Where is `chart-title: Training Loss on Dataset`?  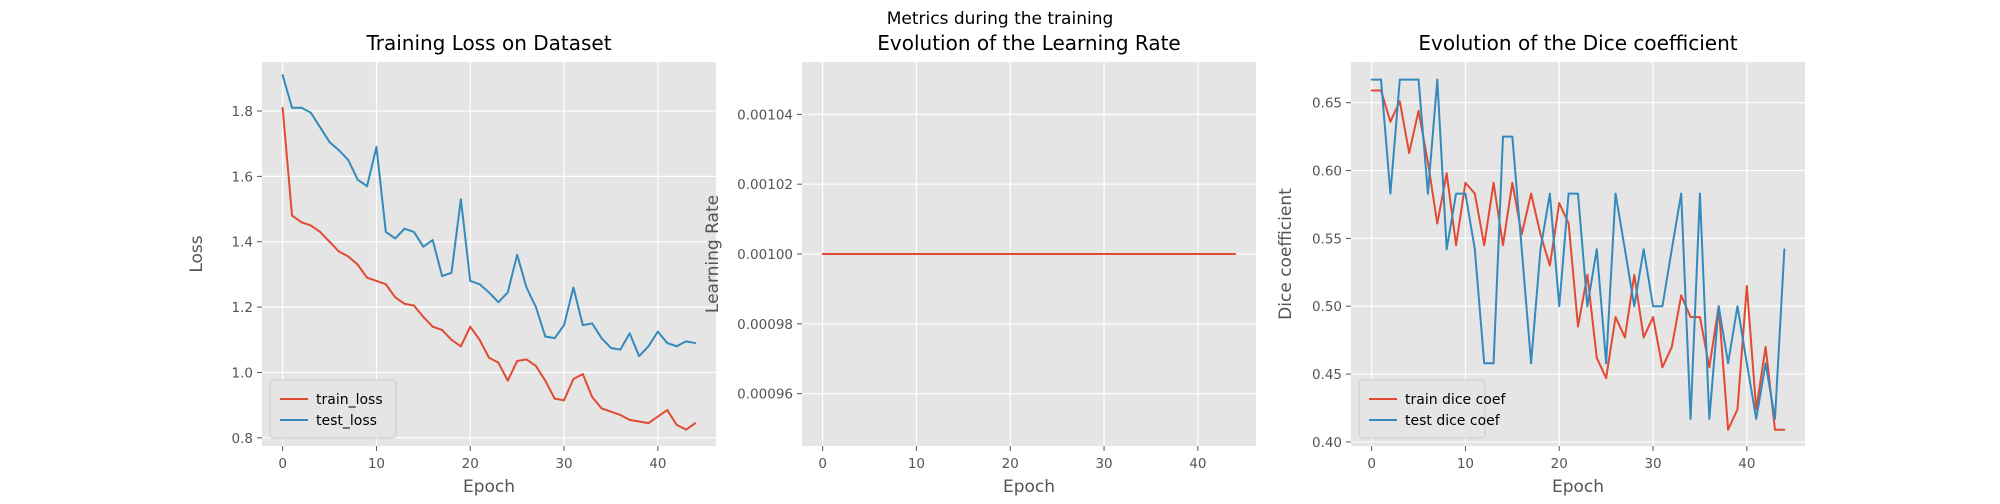 chart-title: Training Loss on Dataset is located at coordinates (488, 43).